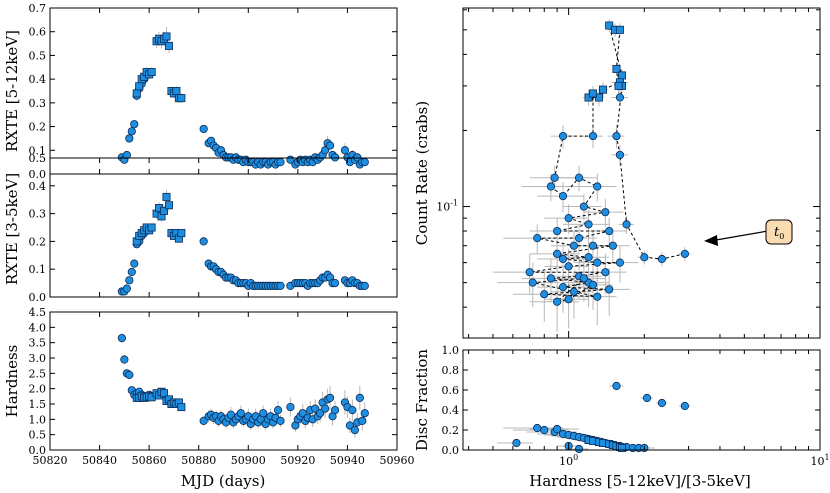 The image size is (830, 493). What do you see at coordinates (12, 229) in the screenshot?
I see `rxte-3-5kev-ylabel: RXTE [3-5keV]` at bounding box center [12, 229].